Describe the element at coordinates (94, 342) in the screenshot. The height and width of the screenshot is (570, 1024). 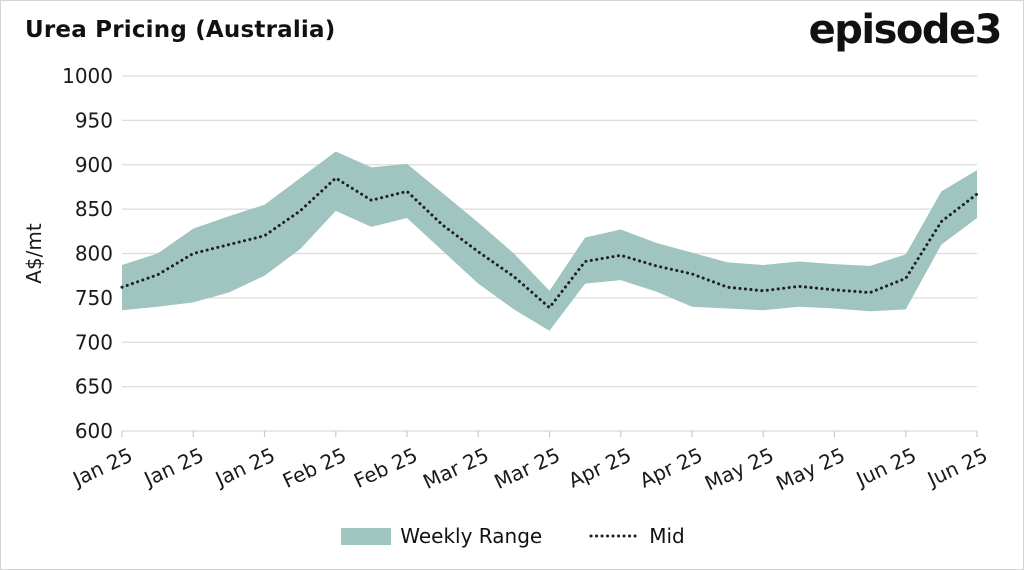
I see `y-tick-label: 700` at that location.